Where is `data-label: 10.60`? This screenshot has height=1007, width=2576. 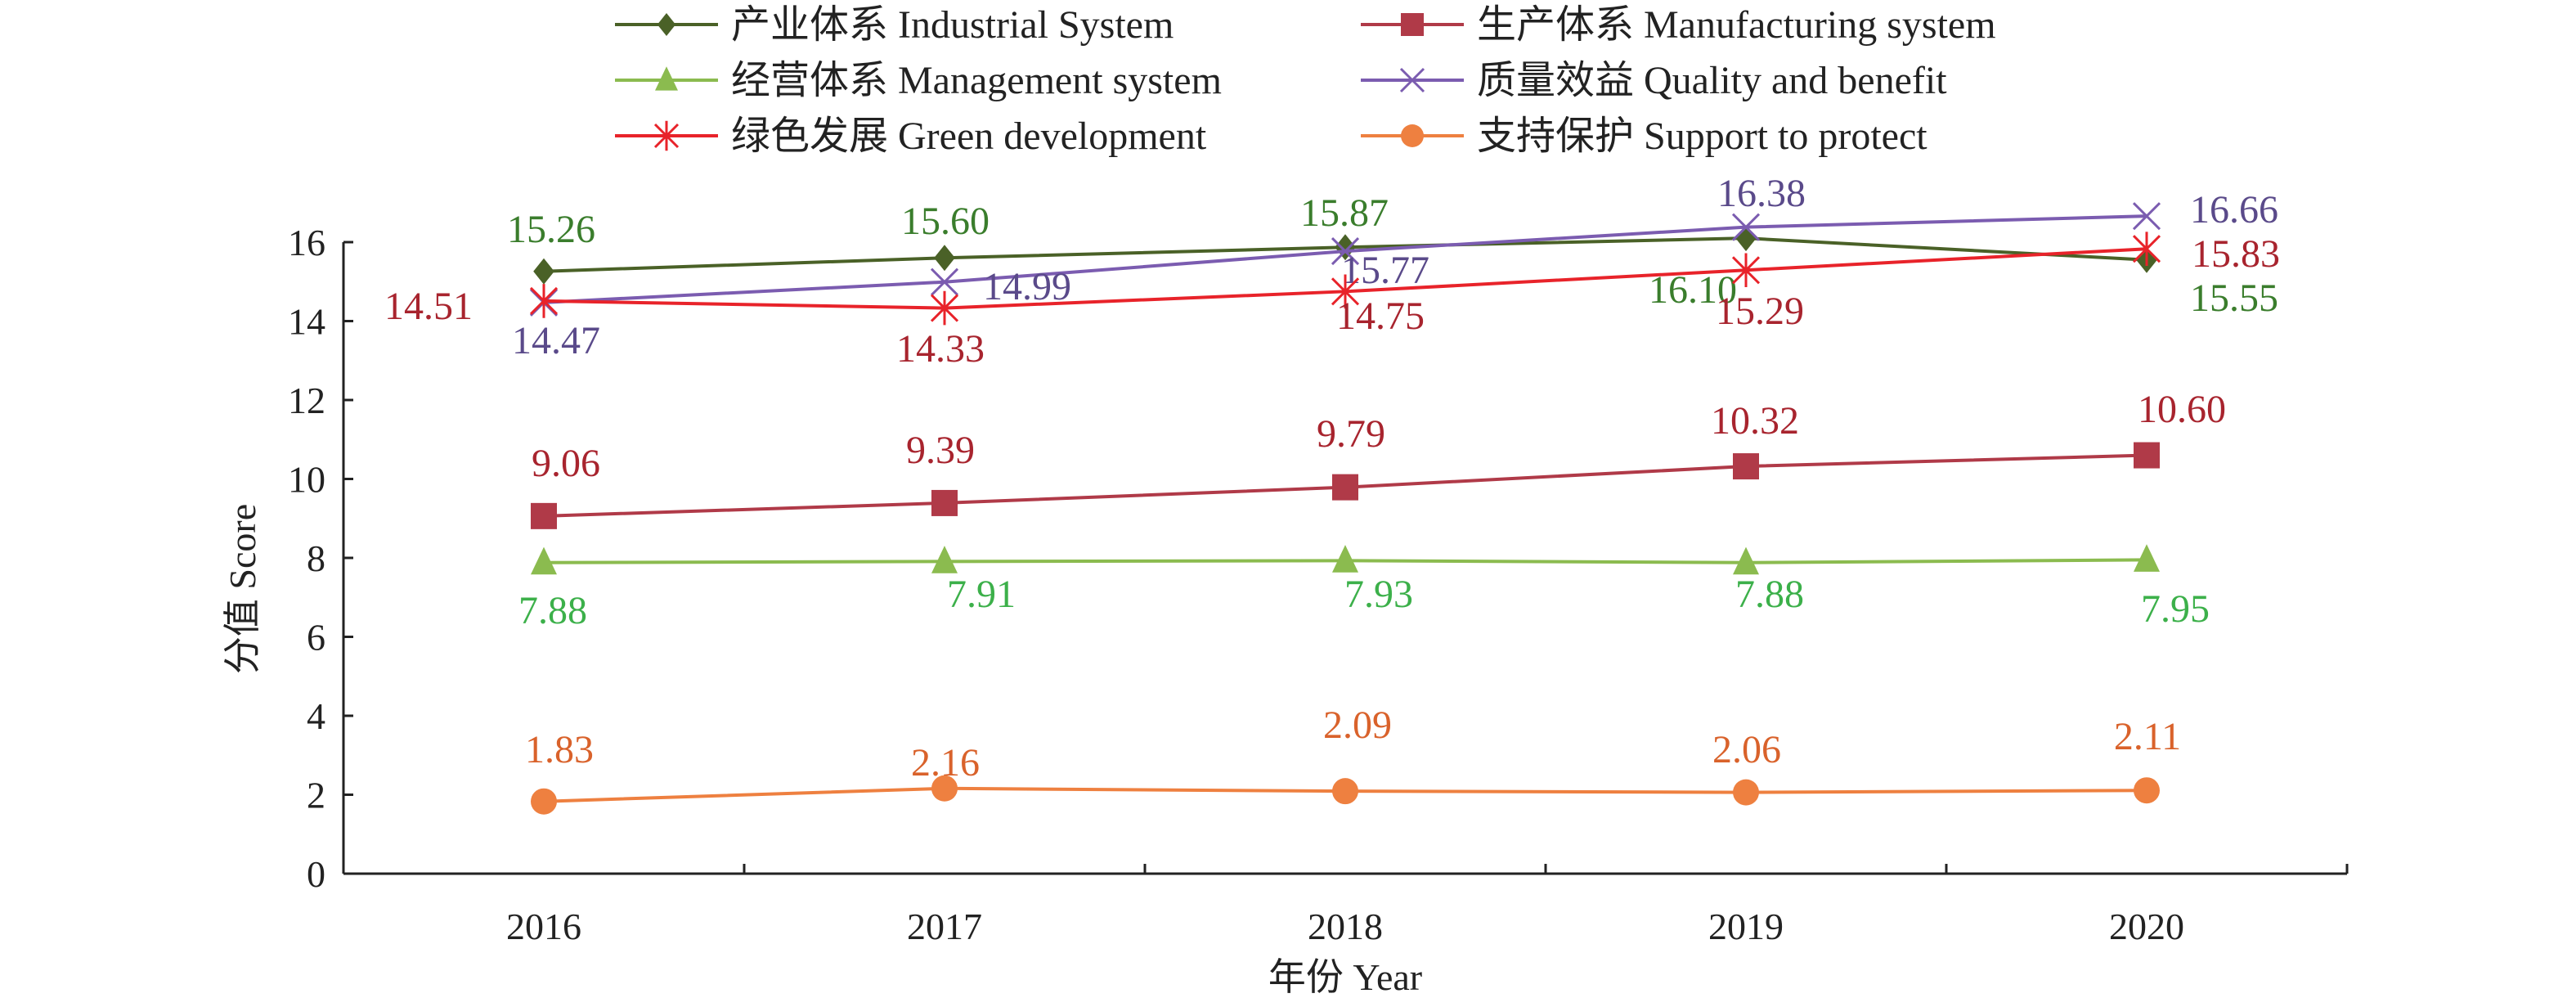
data-label: 10.60 is located at coordinates (2182, 409).